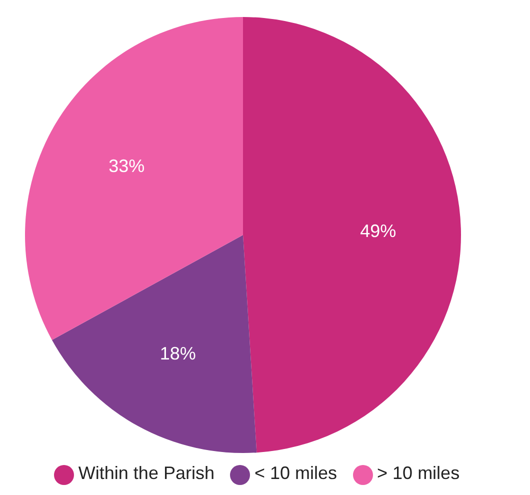 The height and width of the screenshot is (495, 530). What do you see at coordinates (178, 353) in the screenshot?
I see `data-label: 18%` at bounding box center [178, 353].